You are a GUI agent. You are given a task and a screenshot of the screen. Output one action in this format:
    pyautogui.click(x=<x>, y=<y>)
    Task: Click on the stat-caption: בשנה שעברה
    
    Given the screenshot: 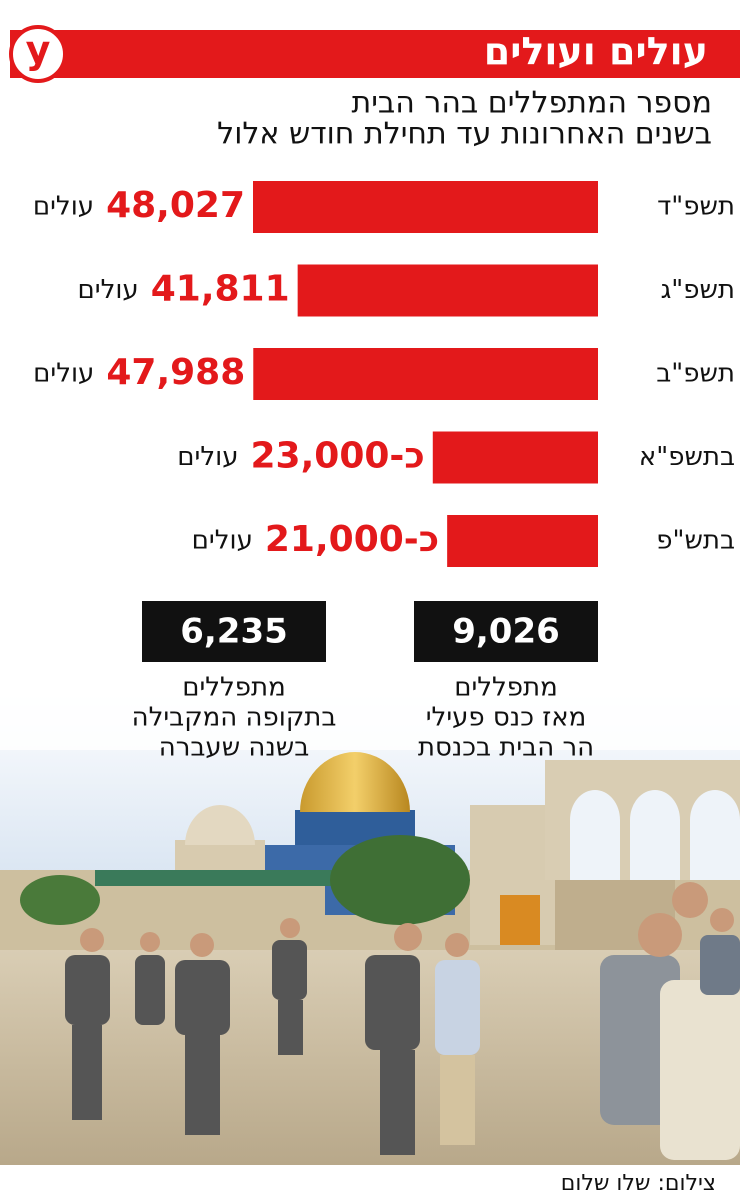 What is the action you would take?
    pyautogui.click(x=234, y=748)
    